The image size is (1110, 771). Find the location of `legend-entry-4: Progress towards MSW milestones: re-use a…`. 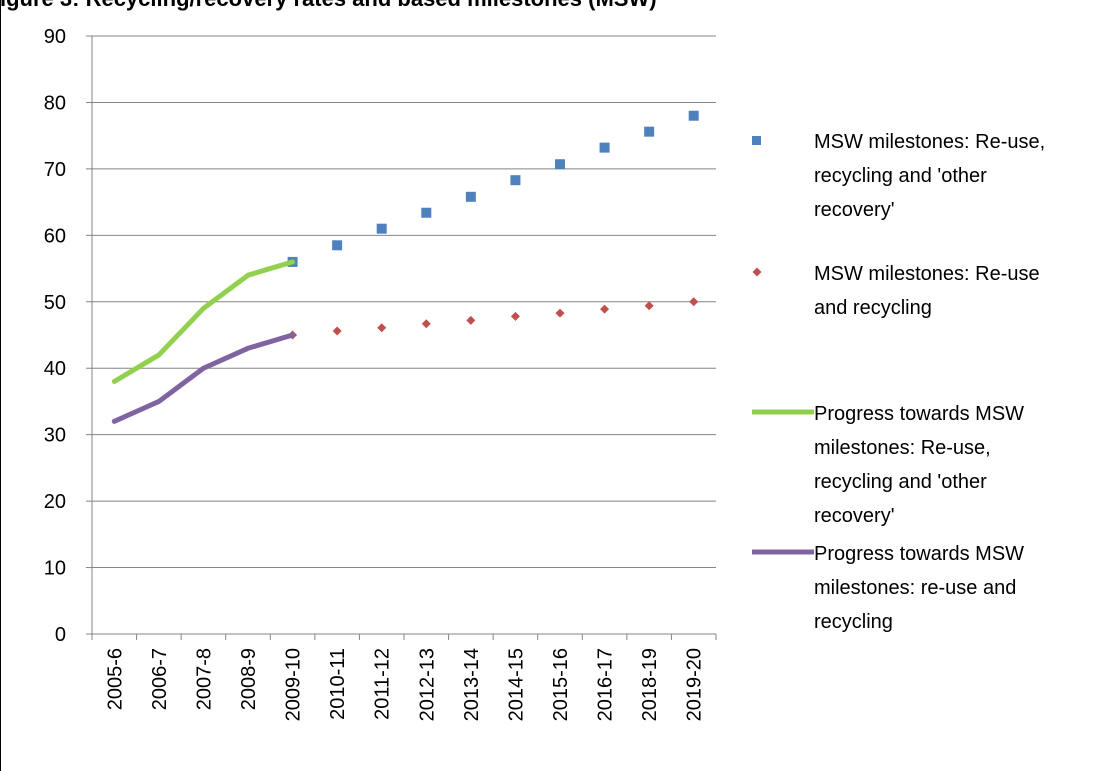

legend-entry-4: Progress towards MSW milestones: re-use a… is located at coordinates (888, 588).